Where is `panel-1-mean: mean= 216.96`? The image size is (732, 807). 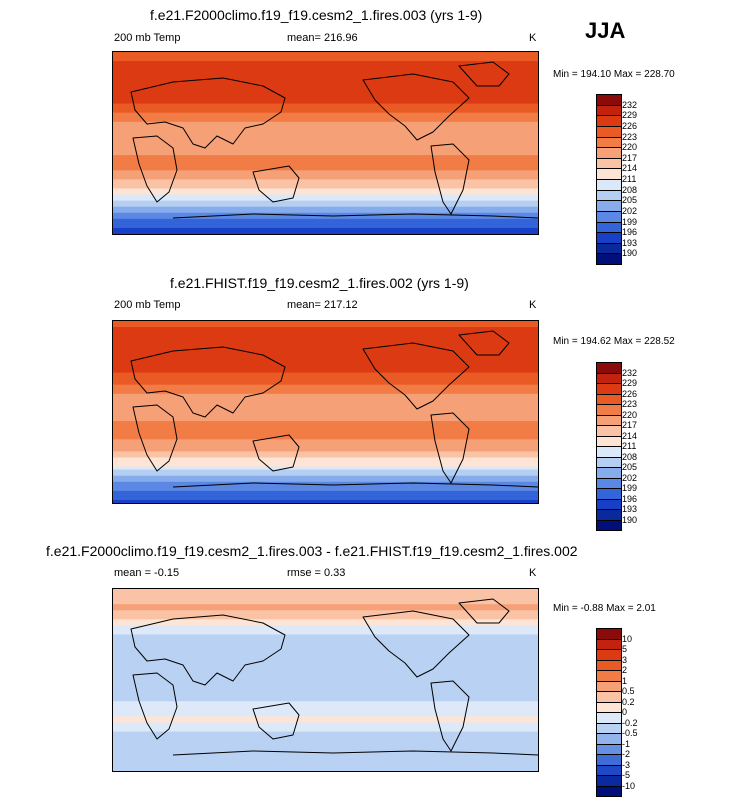 panel-1-mean: mean= 216.96 is located at coordinates (322, 38).